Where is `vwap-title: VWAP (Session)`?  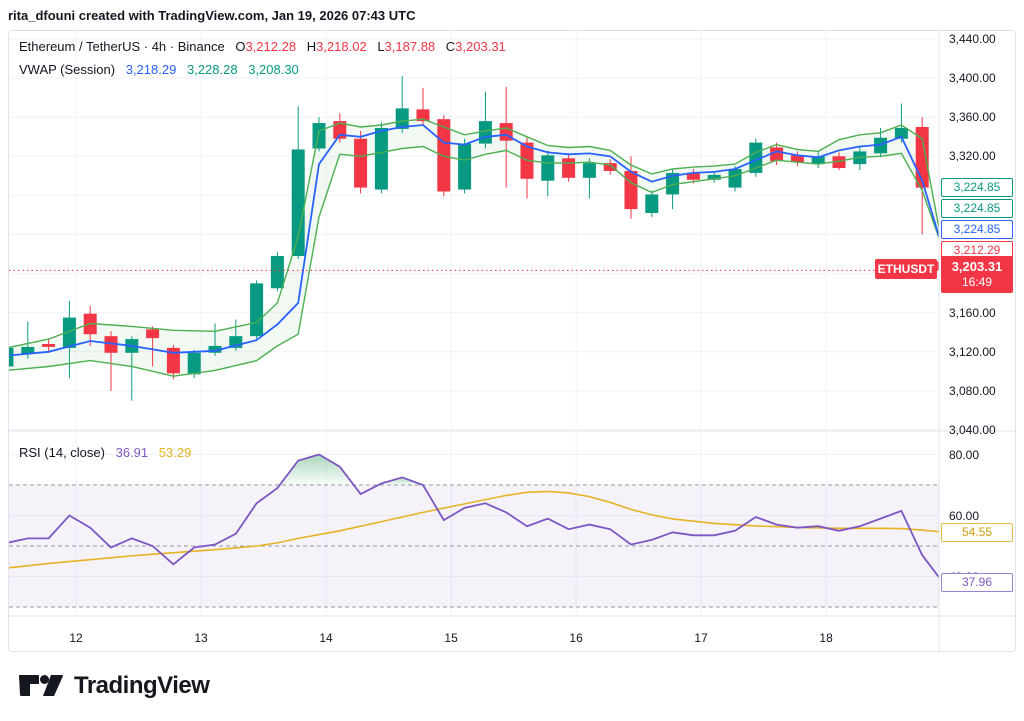 vwap-title: VWAP (Session) is located at coordinates (67, 69).